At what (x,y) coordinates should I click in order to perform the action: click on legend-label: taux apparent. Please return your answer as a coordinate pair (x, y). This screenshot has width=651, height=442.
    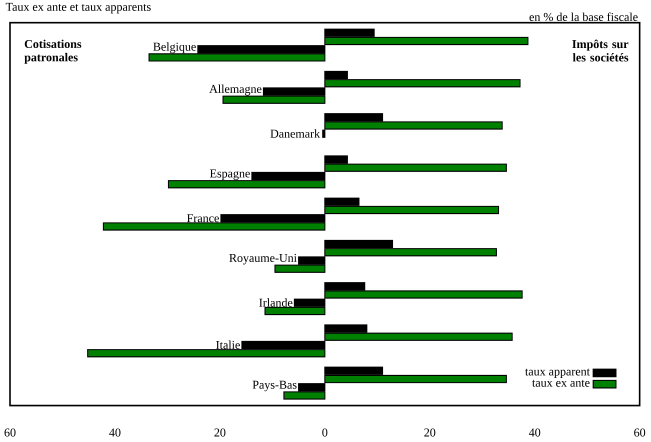
    Looking at the image, I should click on (557, 373).